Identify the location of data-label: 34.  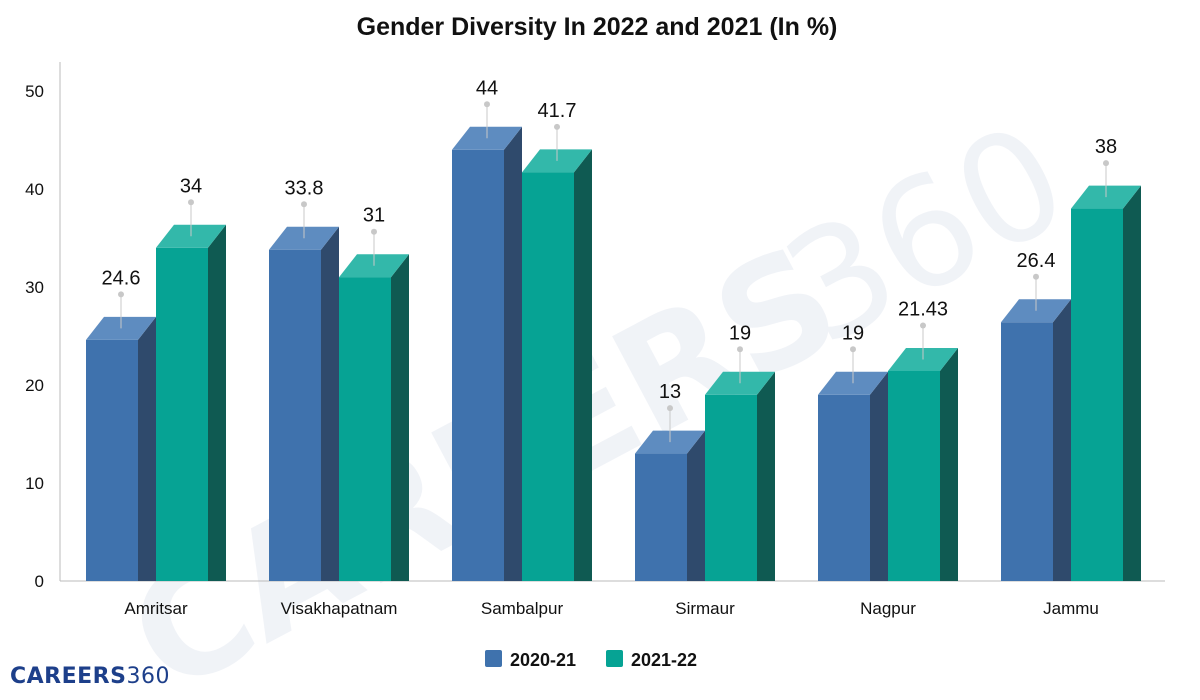
(191, 186).